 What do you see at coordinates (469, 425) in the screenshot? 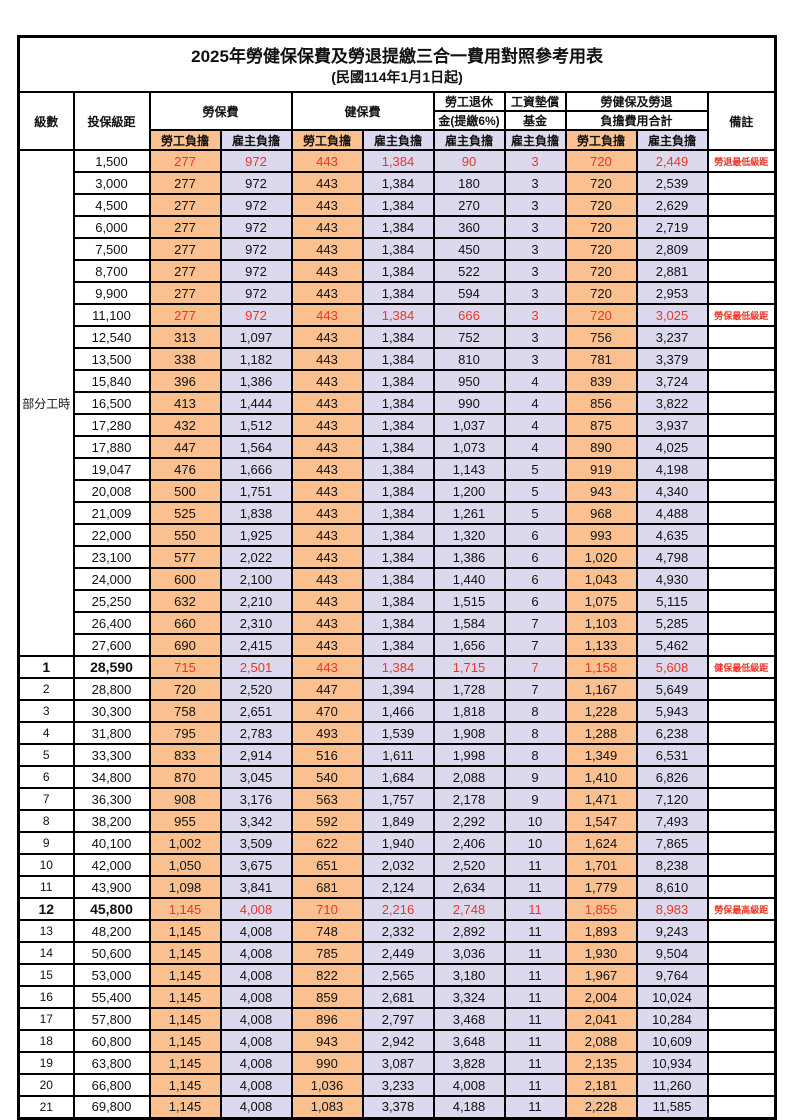
I see `value-cell: 1,037` at bounding box center [469, 425].